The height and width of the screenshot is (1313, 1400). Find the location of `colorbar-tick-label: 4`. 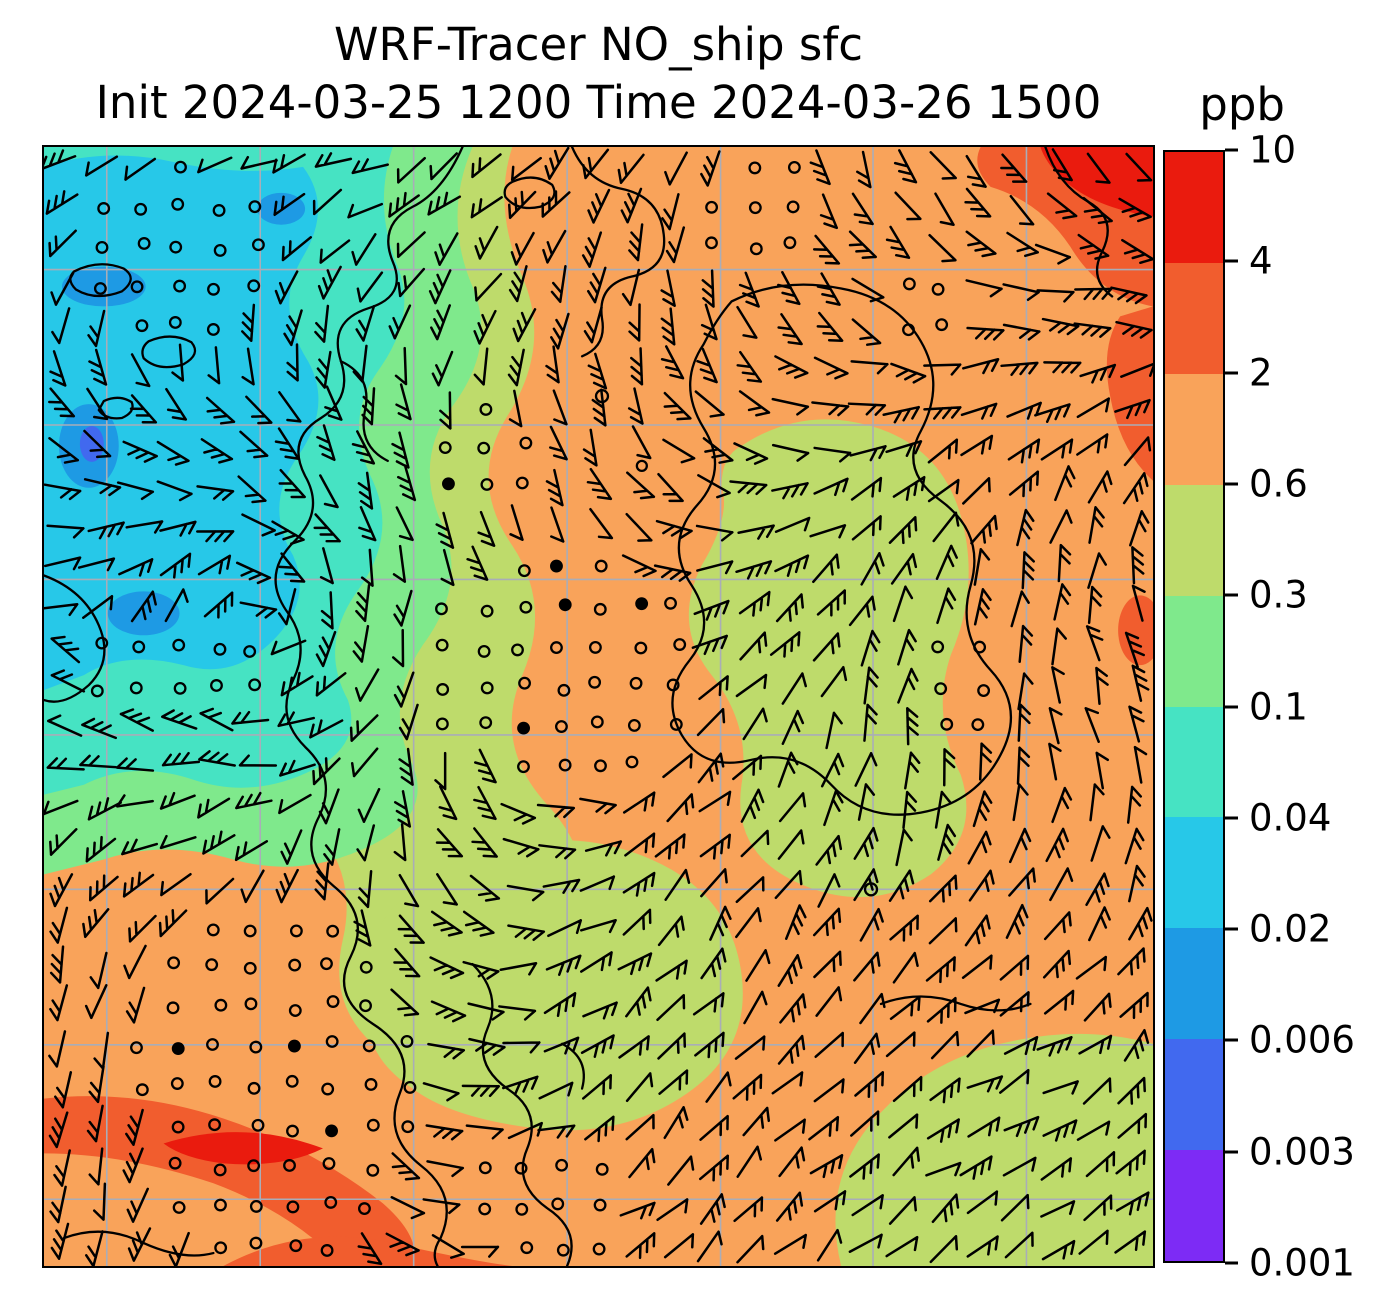

colorbar-tick-label: 4 is located at coordinates (1261, 261).